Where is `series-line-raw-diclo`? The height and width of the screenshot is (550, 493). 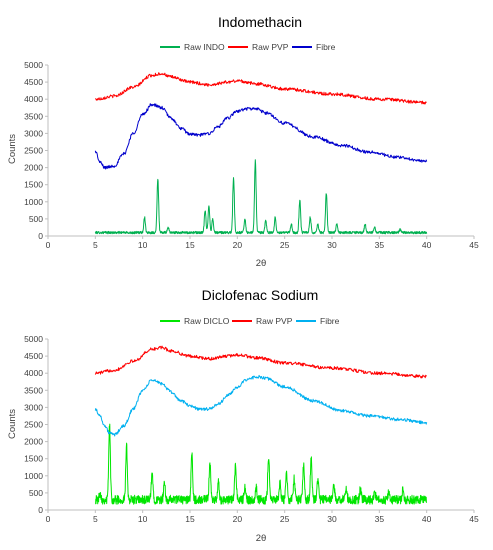
series-line-raw-diclo is located at coordinates (261, 464).